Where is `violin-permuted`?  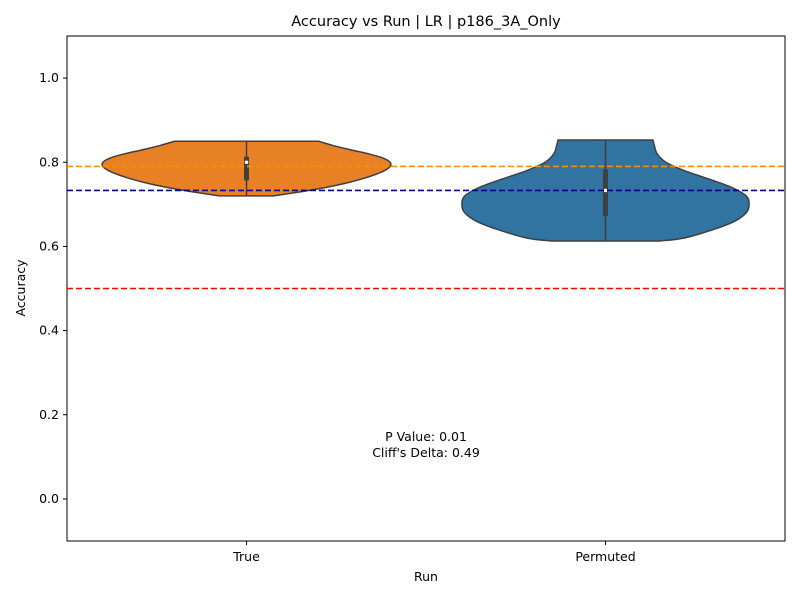
violin-permuted is located at coordinates (605, 190).